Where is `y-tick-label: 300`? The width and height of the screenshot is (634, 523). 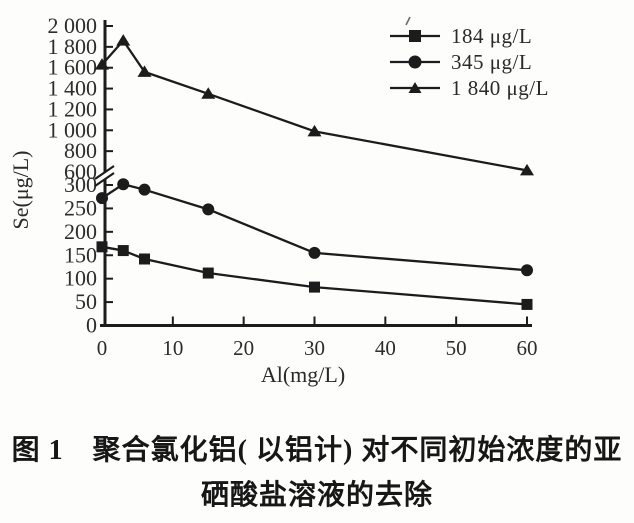 y-tick-label: 300 is located at coordinates (80, 184).